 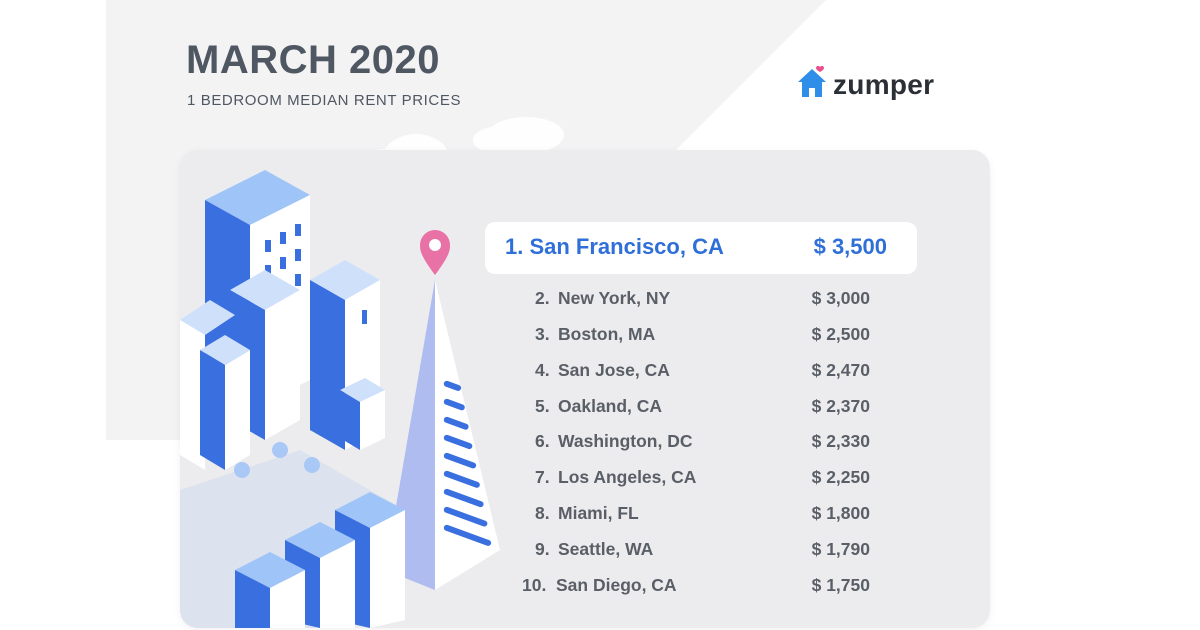 What do you see at coordinates (542, 549) in the screenshot?
I see `rank-number: 9.` at bounding box center [542, 549].